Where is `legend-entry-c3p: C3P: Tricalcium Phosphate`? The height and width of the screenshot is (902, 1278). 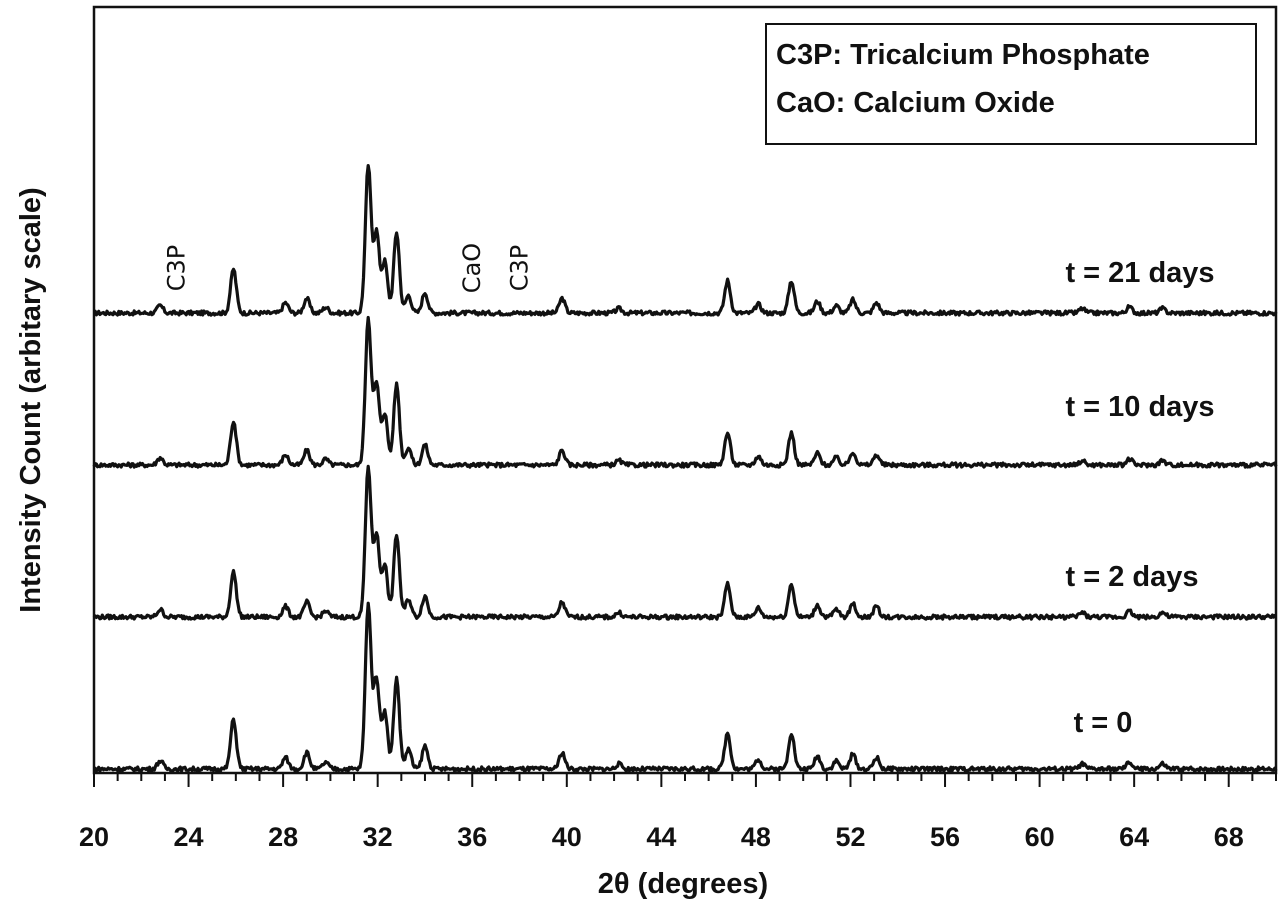
legend-entry-c3p: C3P: Tricalcium Phosphate is located at coordinates (963, 55).